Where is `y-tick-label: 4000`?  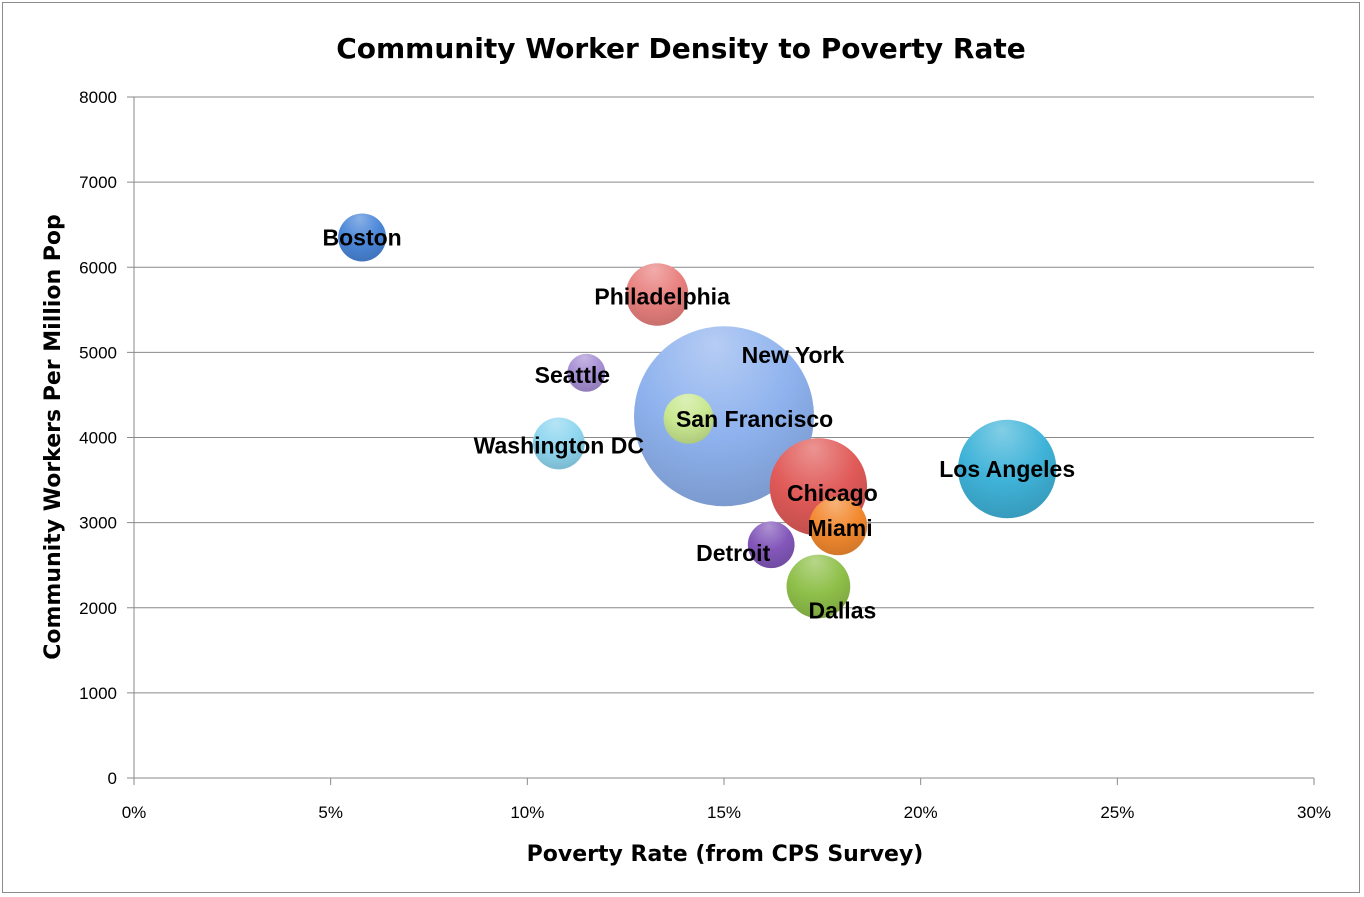 y-tick-label: 4000 is located at coordinates (98, 438).